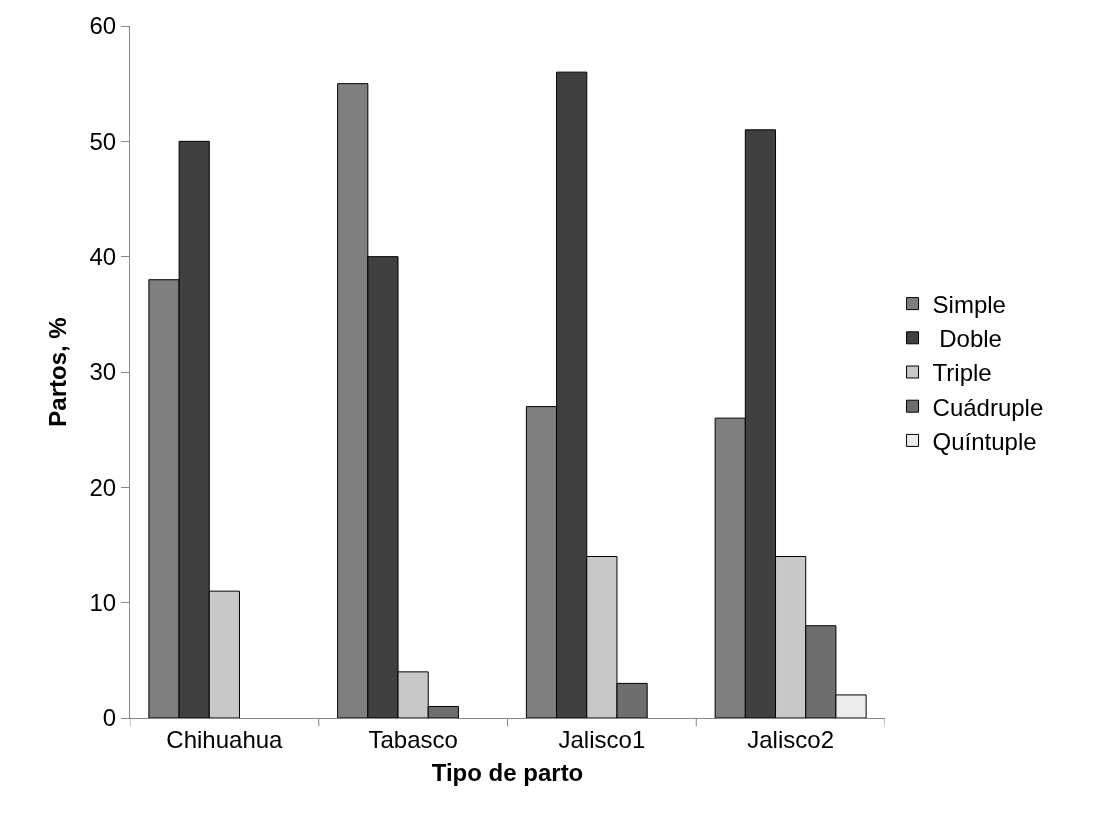 The image size is (1109, 820). What do you see at coordinates (984, 441) in the screenshot?
I see `legend-label: Quíntuple` at bounding box center [984, 441].